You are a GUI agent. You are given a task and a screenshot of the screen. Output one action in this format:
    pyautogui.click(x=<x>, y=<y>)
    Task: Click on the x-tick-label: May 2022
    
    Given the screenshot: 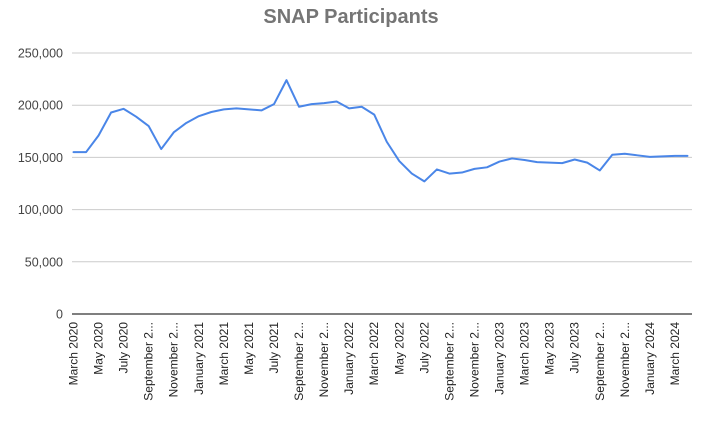 What is the action you would take?
    pyautogui.click(x=399, y=348)
    